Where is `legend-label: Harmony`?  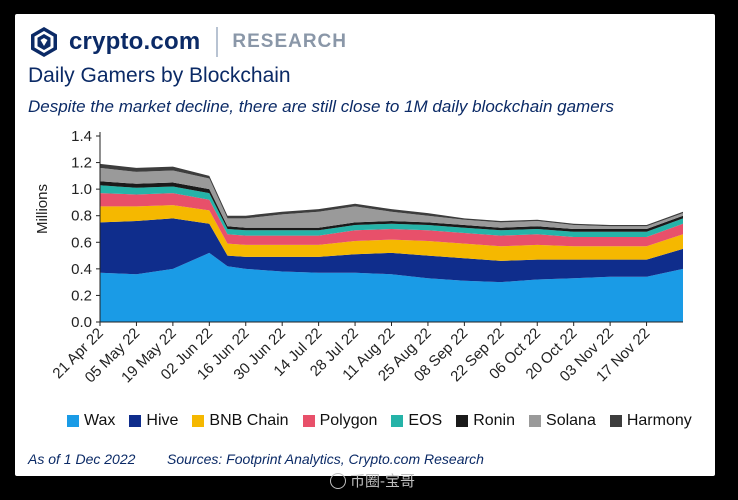 legend-label: Harmony is located at coordinates (659, 420).